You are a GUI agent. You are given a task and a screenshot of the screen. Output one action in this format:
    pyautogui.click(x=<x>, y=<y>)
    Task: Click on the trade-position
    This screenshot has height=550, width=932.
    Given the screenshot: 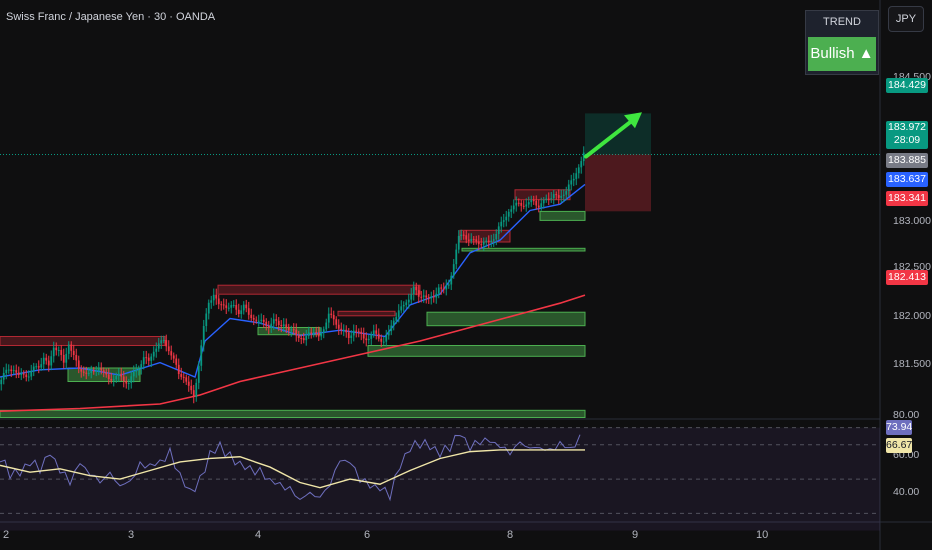 What is the action you would take?
    pyautogui.click(x=618, y=162)
    